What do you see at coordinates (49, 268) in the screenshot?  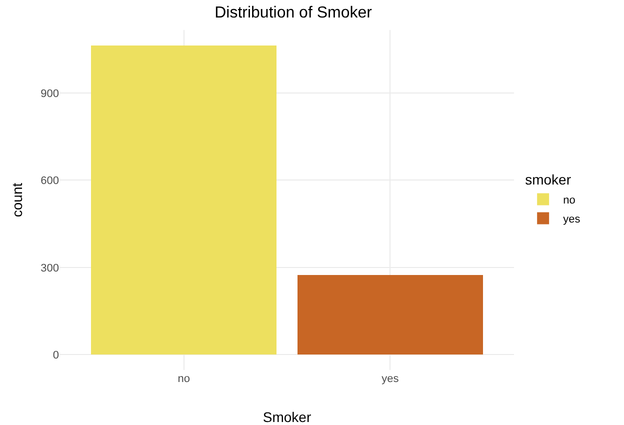 I see `y-tick-label: 300` at bounding box center [49, 268].